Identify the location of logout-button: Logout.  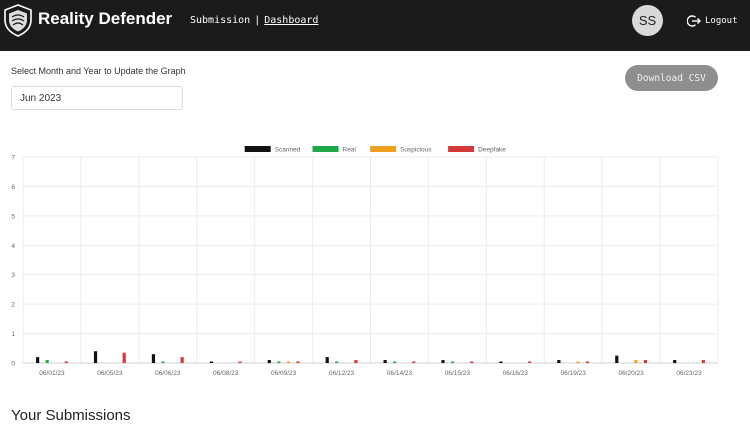
(712, 21).